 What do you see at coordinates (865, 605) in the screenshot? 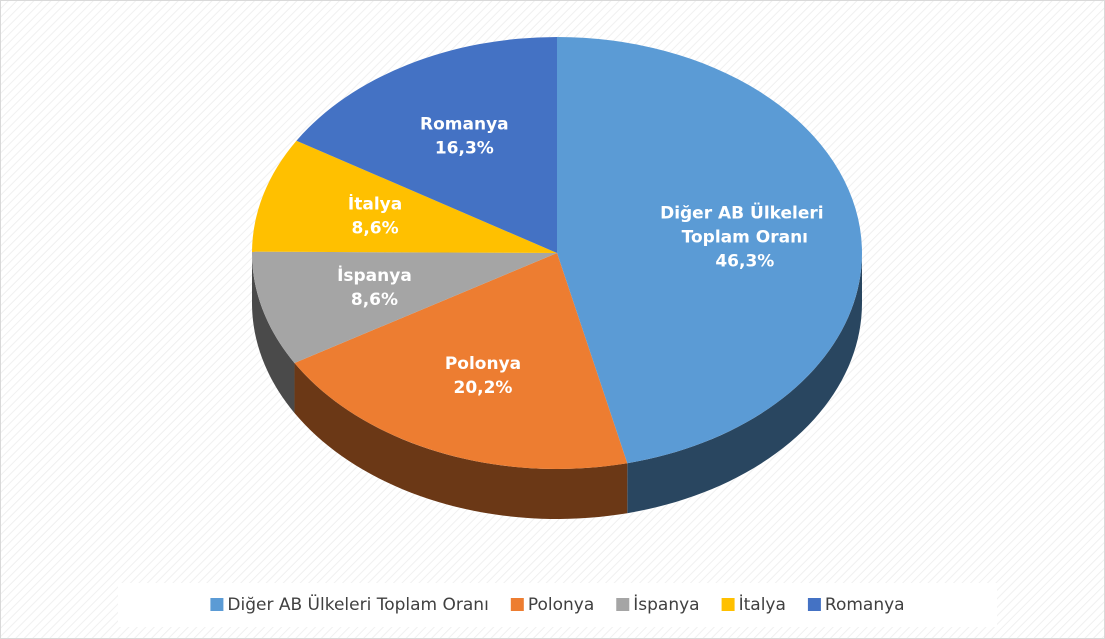
I see `legend-label: Romanya` at bounding box center [865, 605].